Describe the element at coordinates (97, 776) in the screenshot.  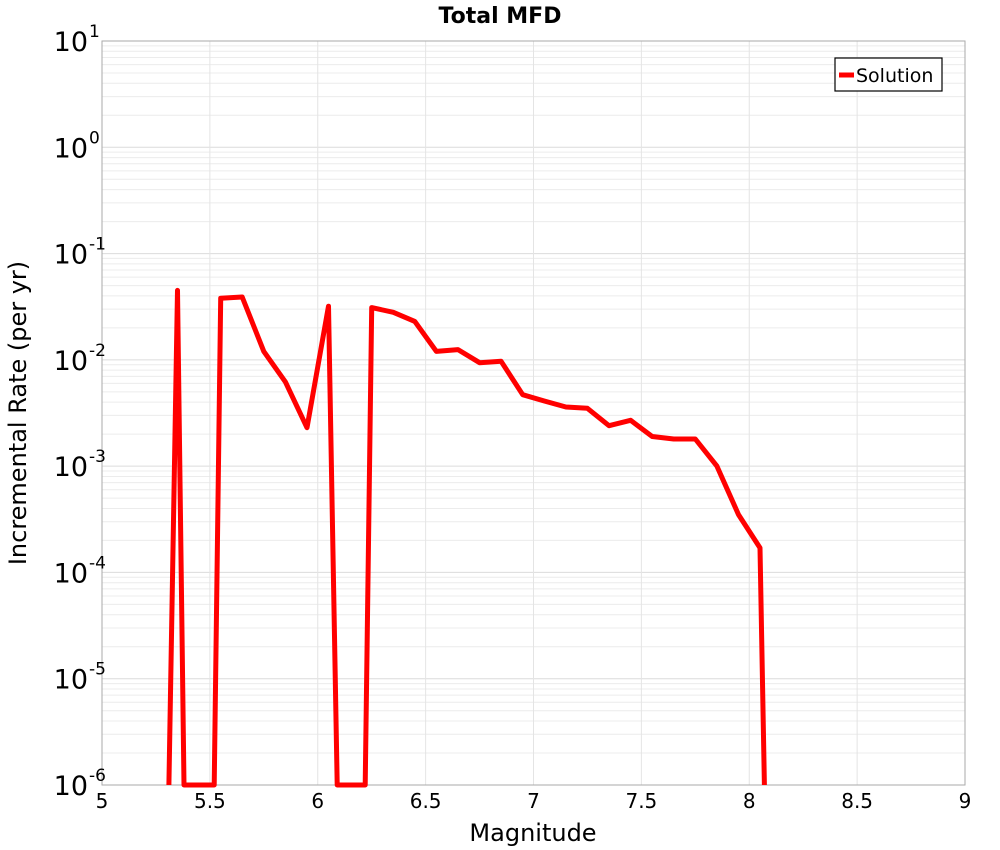
I see `y-tick-exponent: -6` at that location.